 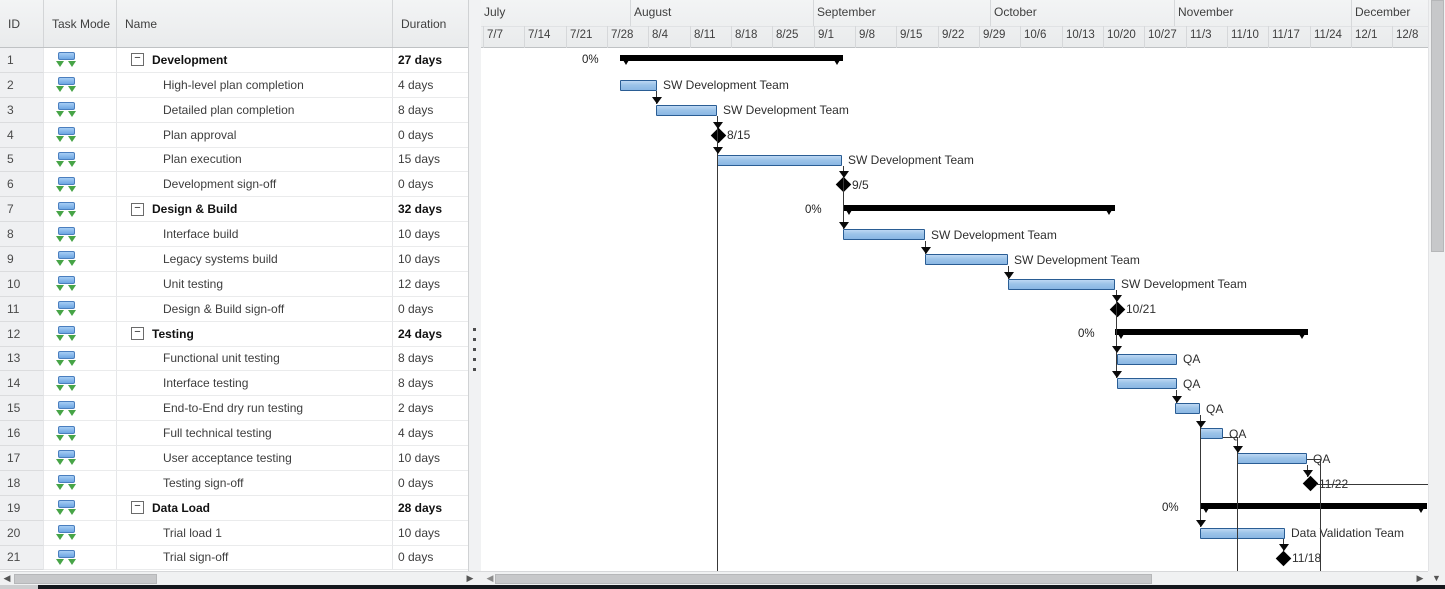 What do you see at coordinates (255, 259) in the screenshot?
I see `task-name-cell: Legacy systems build` at bounding box center [255, 259].